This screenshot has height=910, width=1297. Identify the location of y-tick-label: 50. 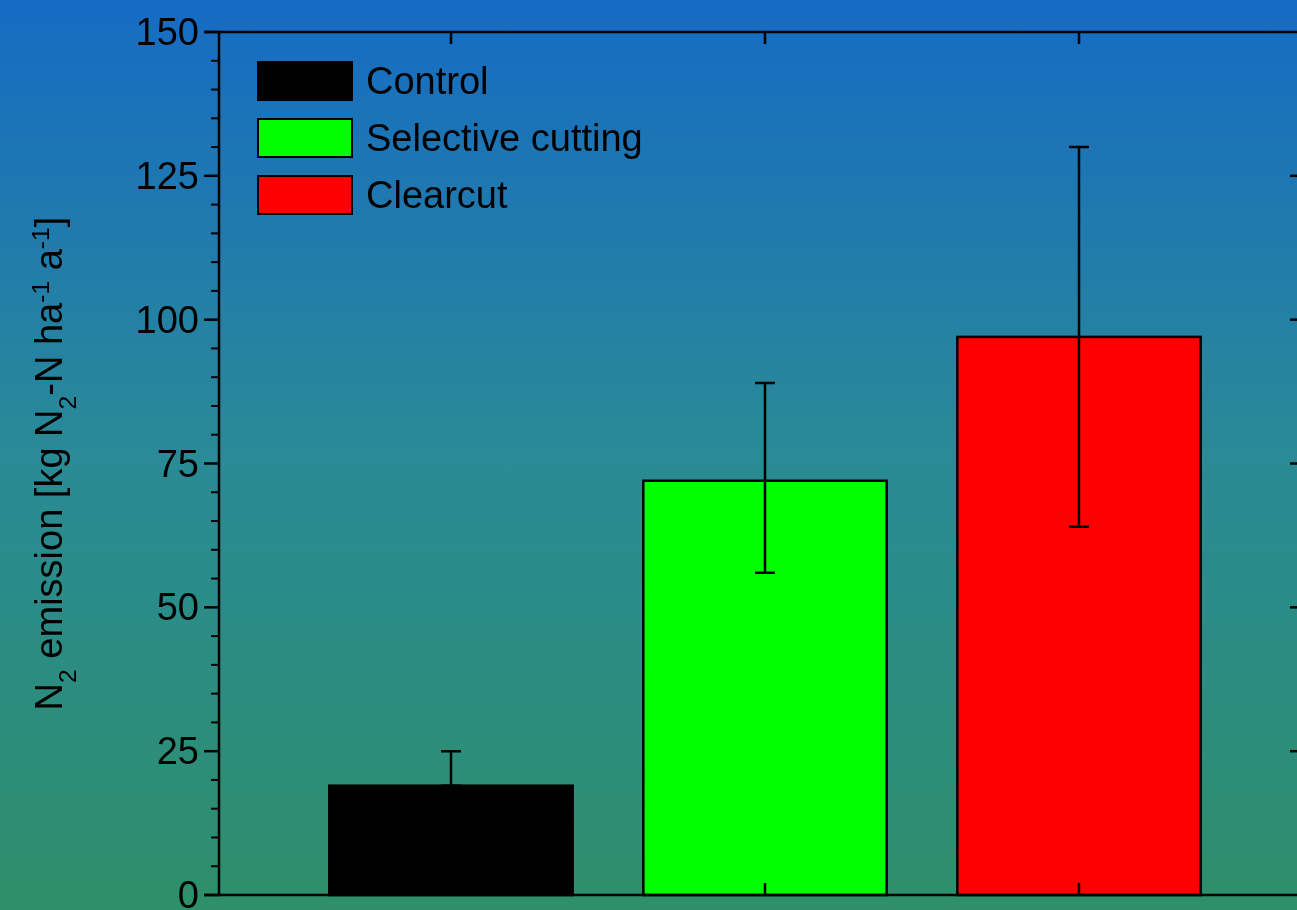
(177, 607).